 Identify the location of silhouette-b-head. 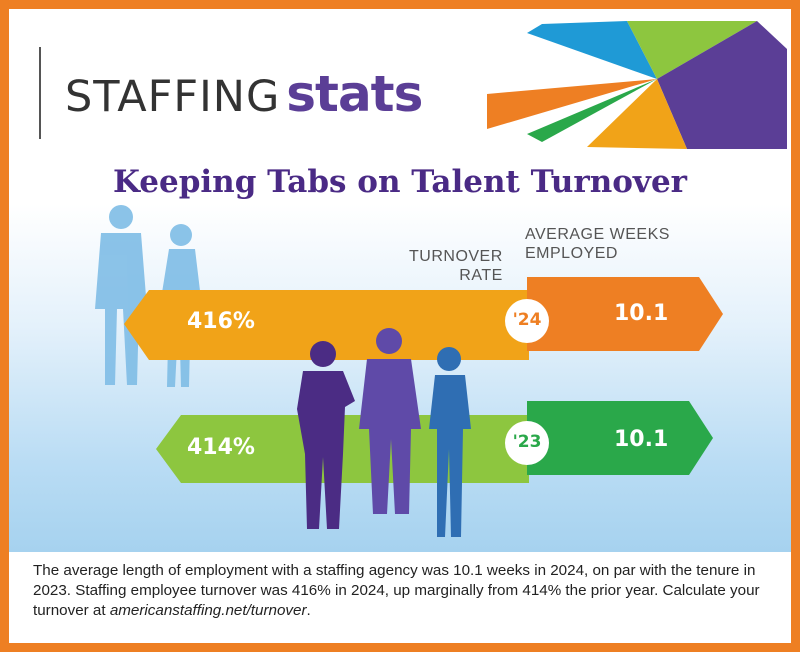
(389, 341).